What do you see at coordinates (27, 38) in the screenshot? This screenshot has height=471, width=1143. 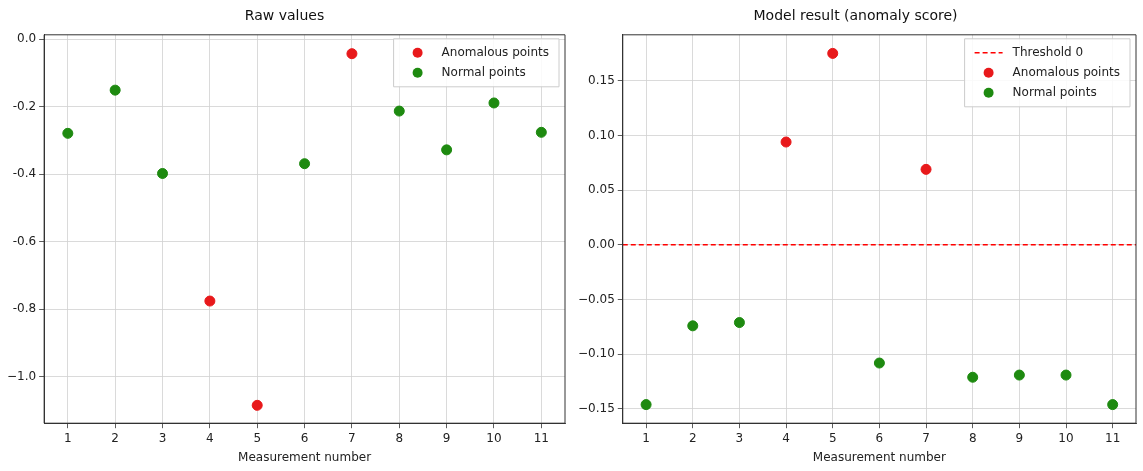 I see `y-tick-label: 0.0` at bounding box center [27, 38].